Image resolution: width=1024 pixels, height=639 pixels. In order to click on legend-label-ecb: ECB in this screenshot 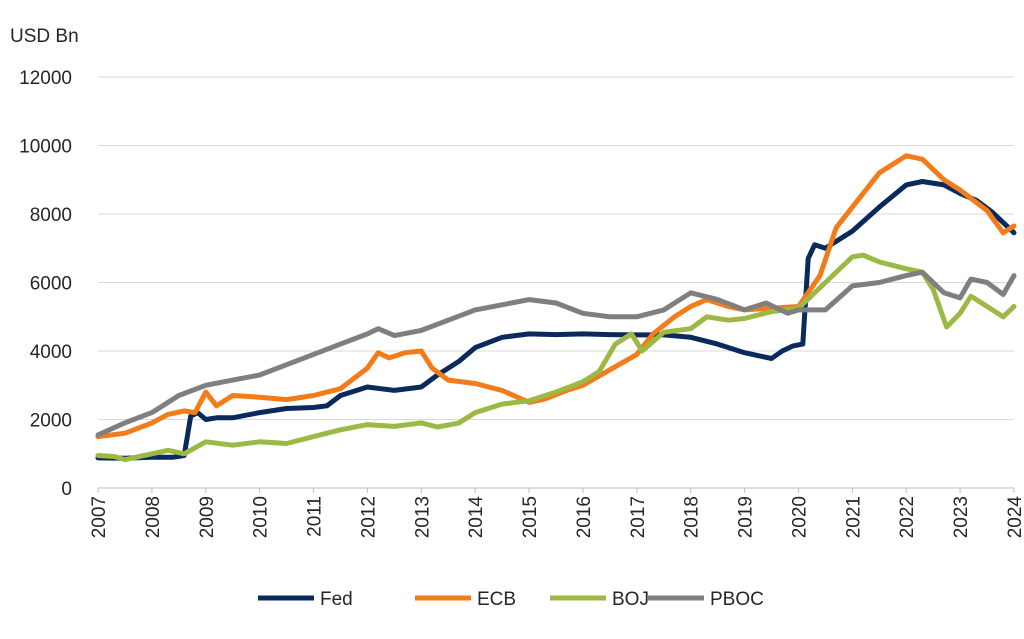, I will do `click(496, 599)`.